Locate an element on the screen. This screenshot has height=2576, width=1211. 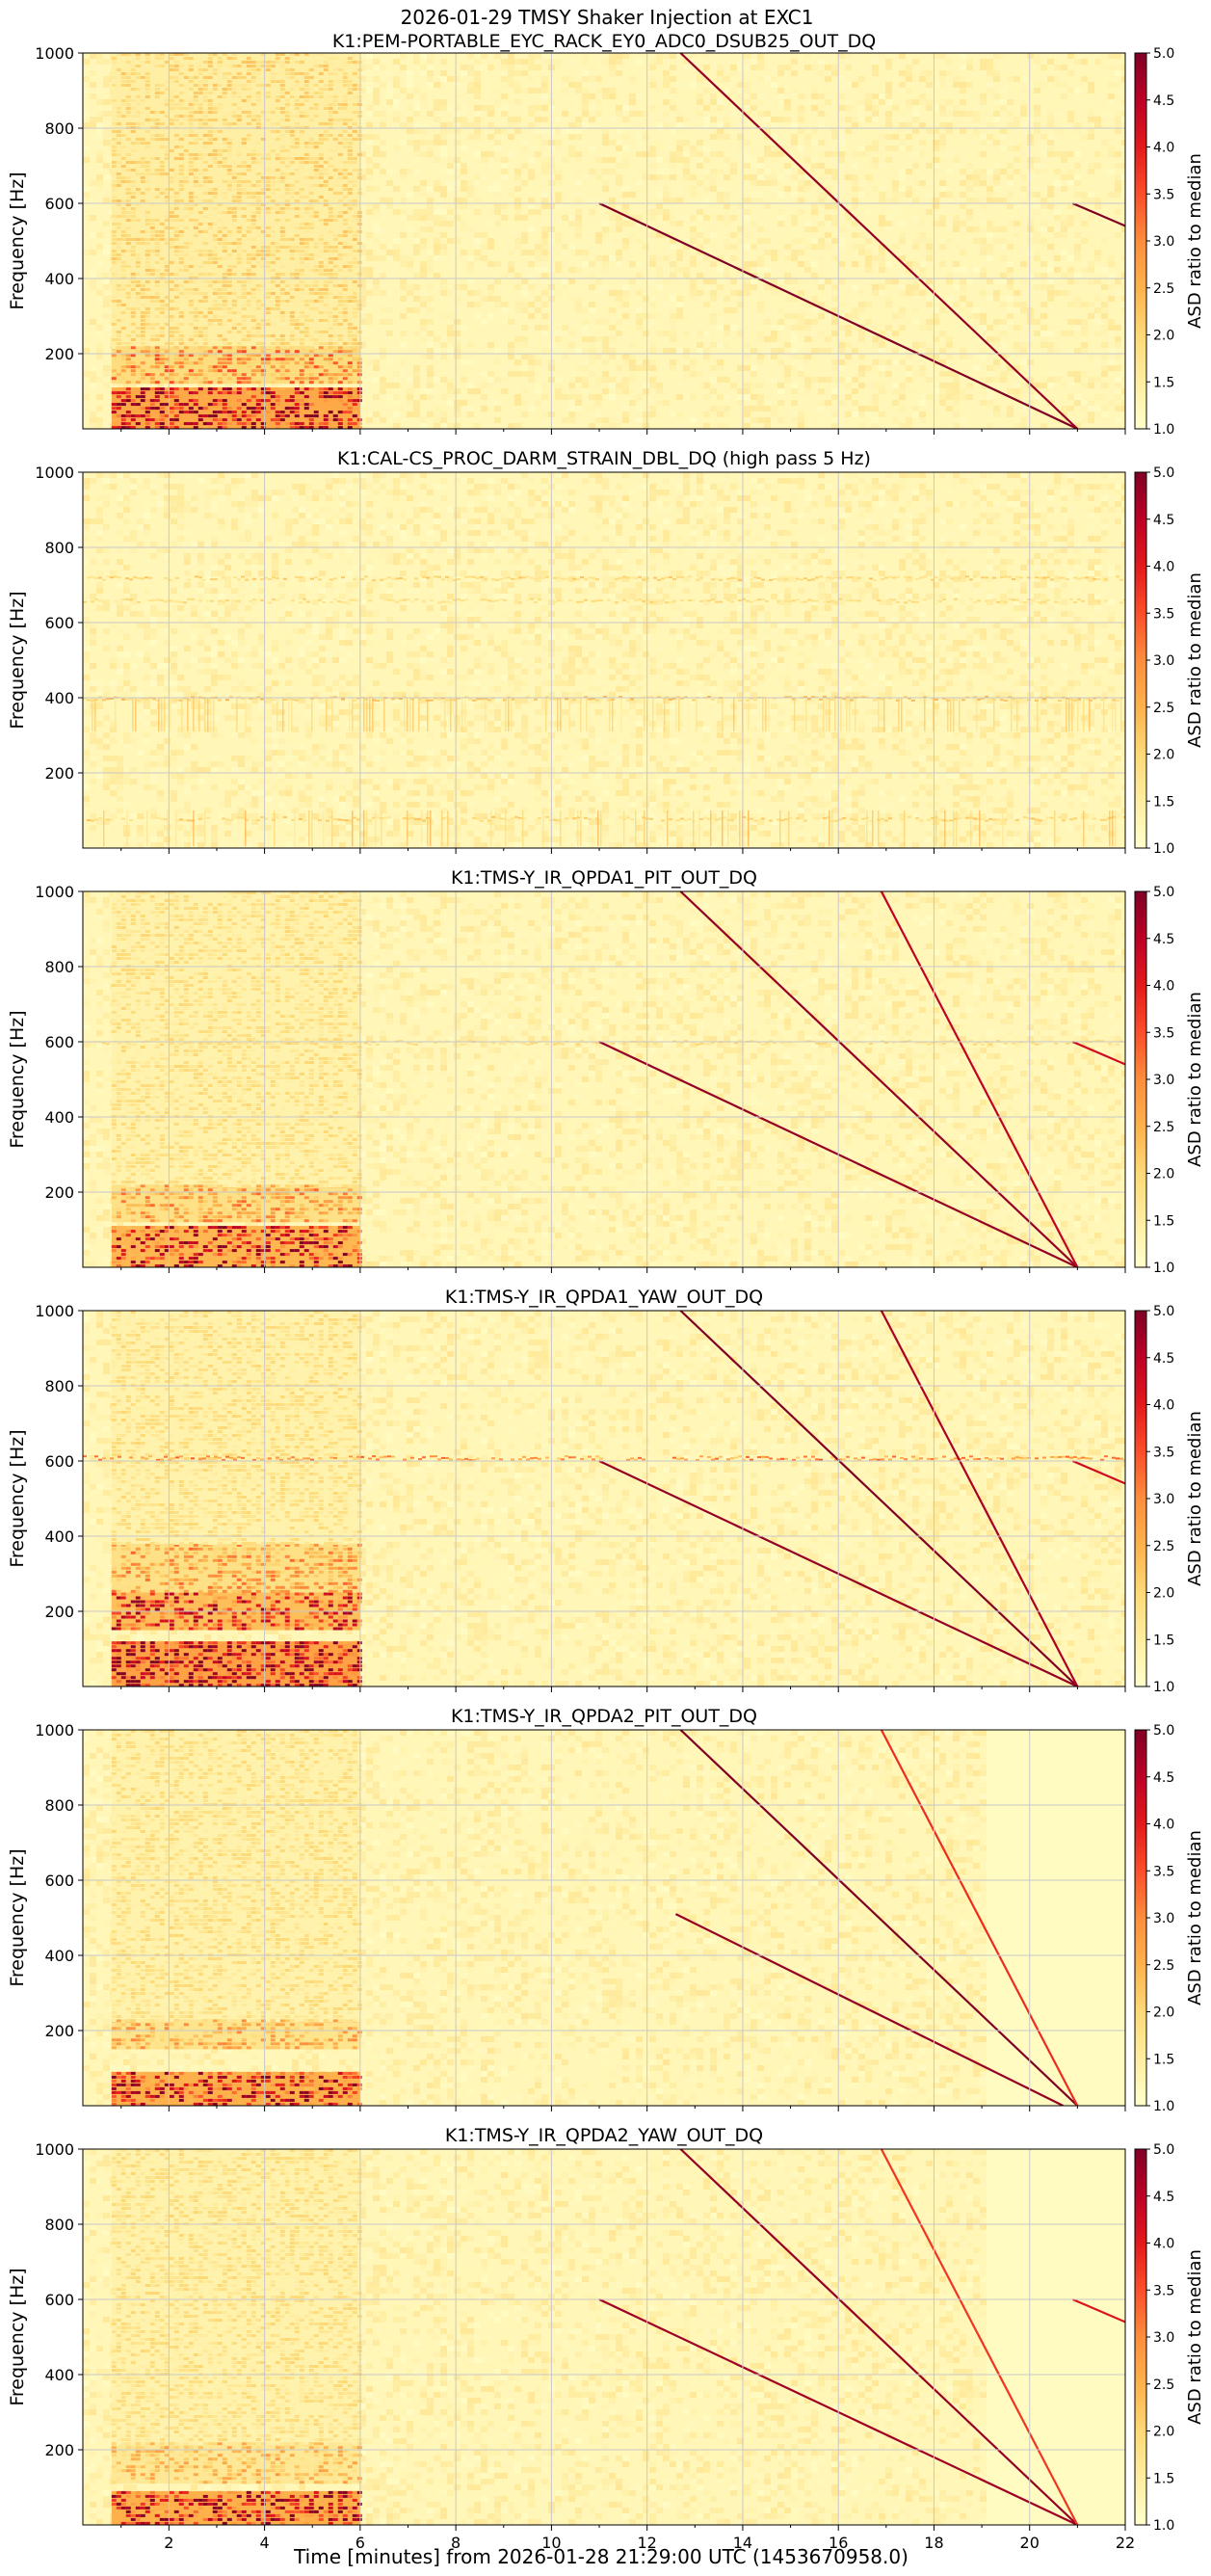
x-tick-label: 10 is located at coordinates (551, 2543).